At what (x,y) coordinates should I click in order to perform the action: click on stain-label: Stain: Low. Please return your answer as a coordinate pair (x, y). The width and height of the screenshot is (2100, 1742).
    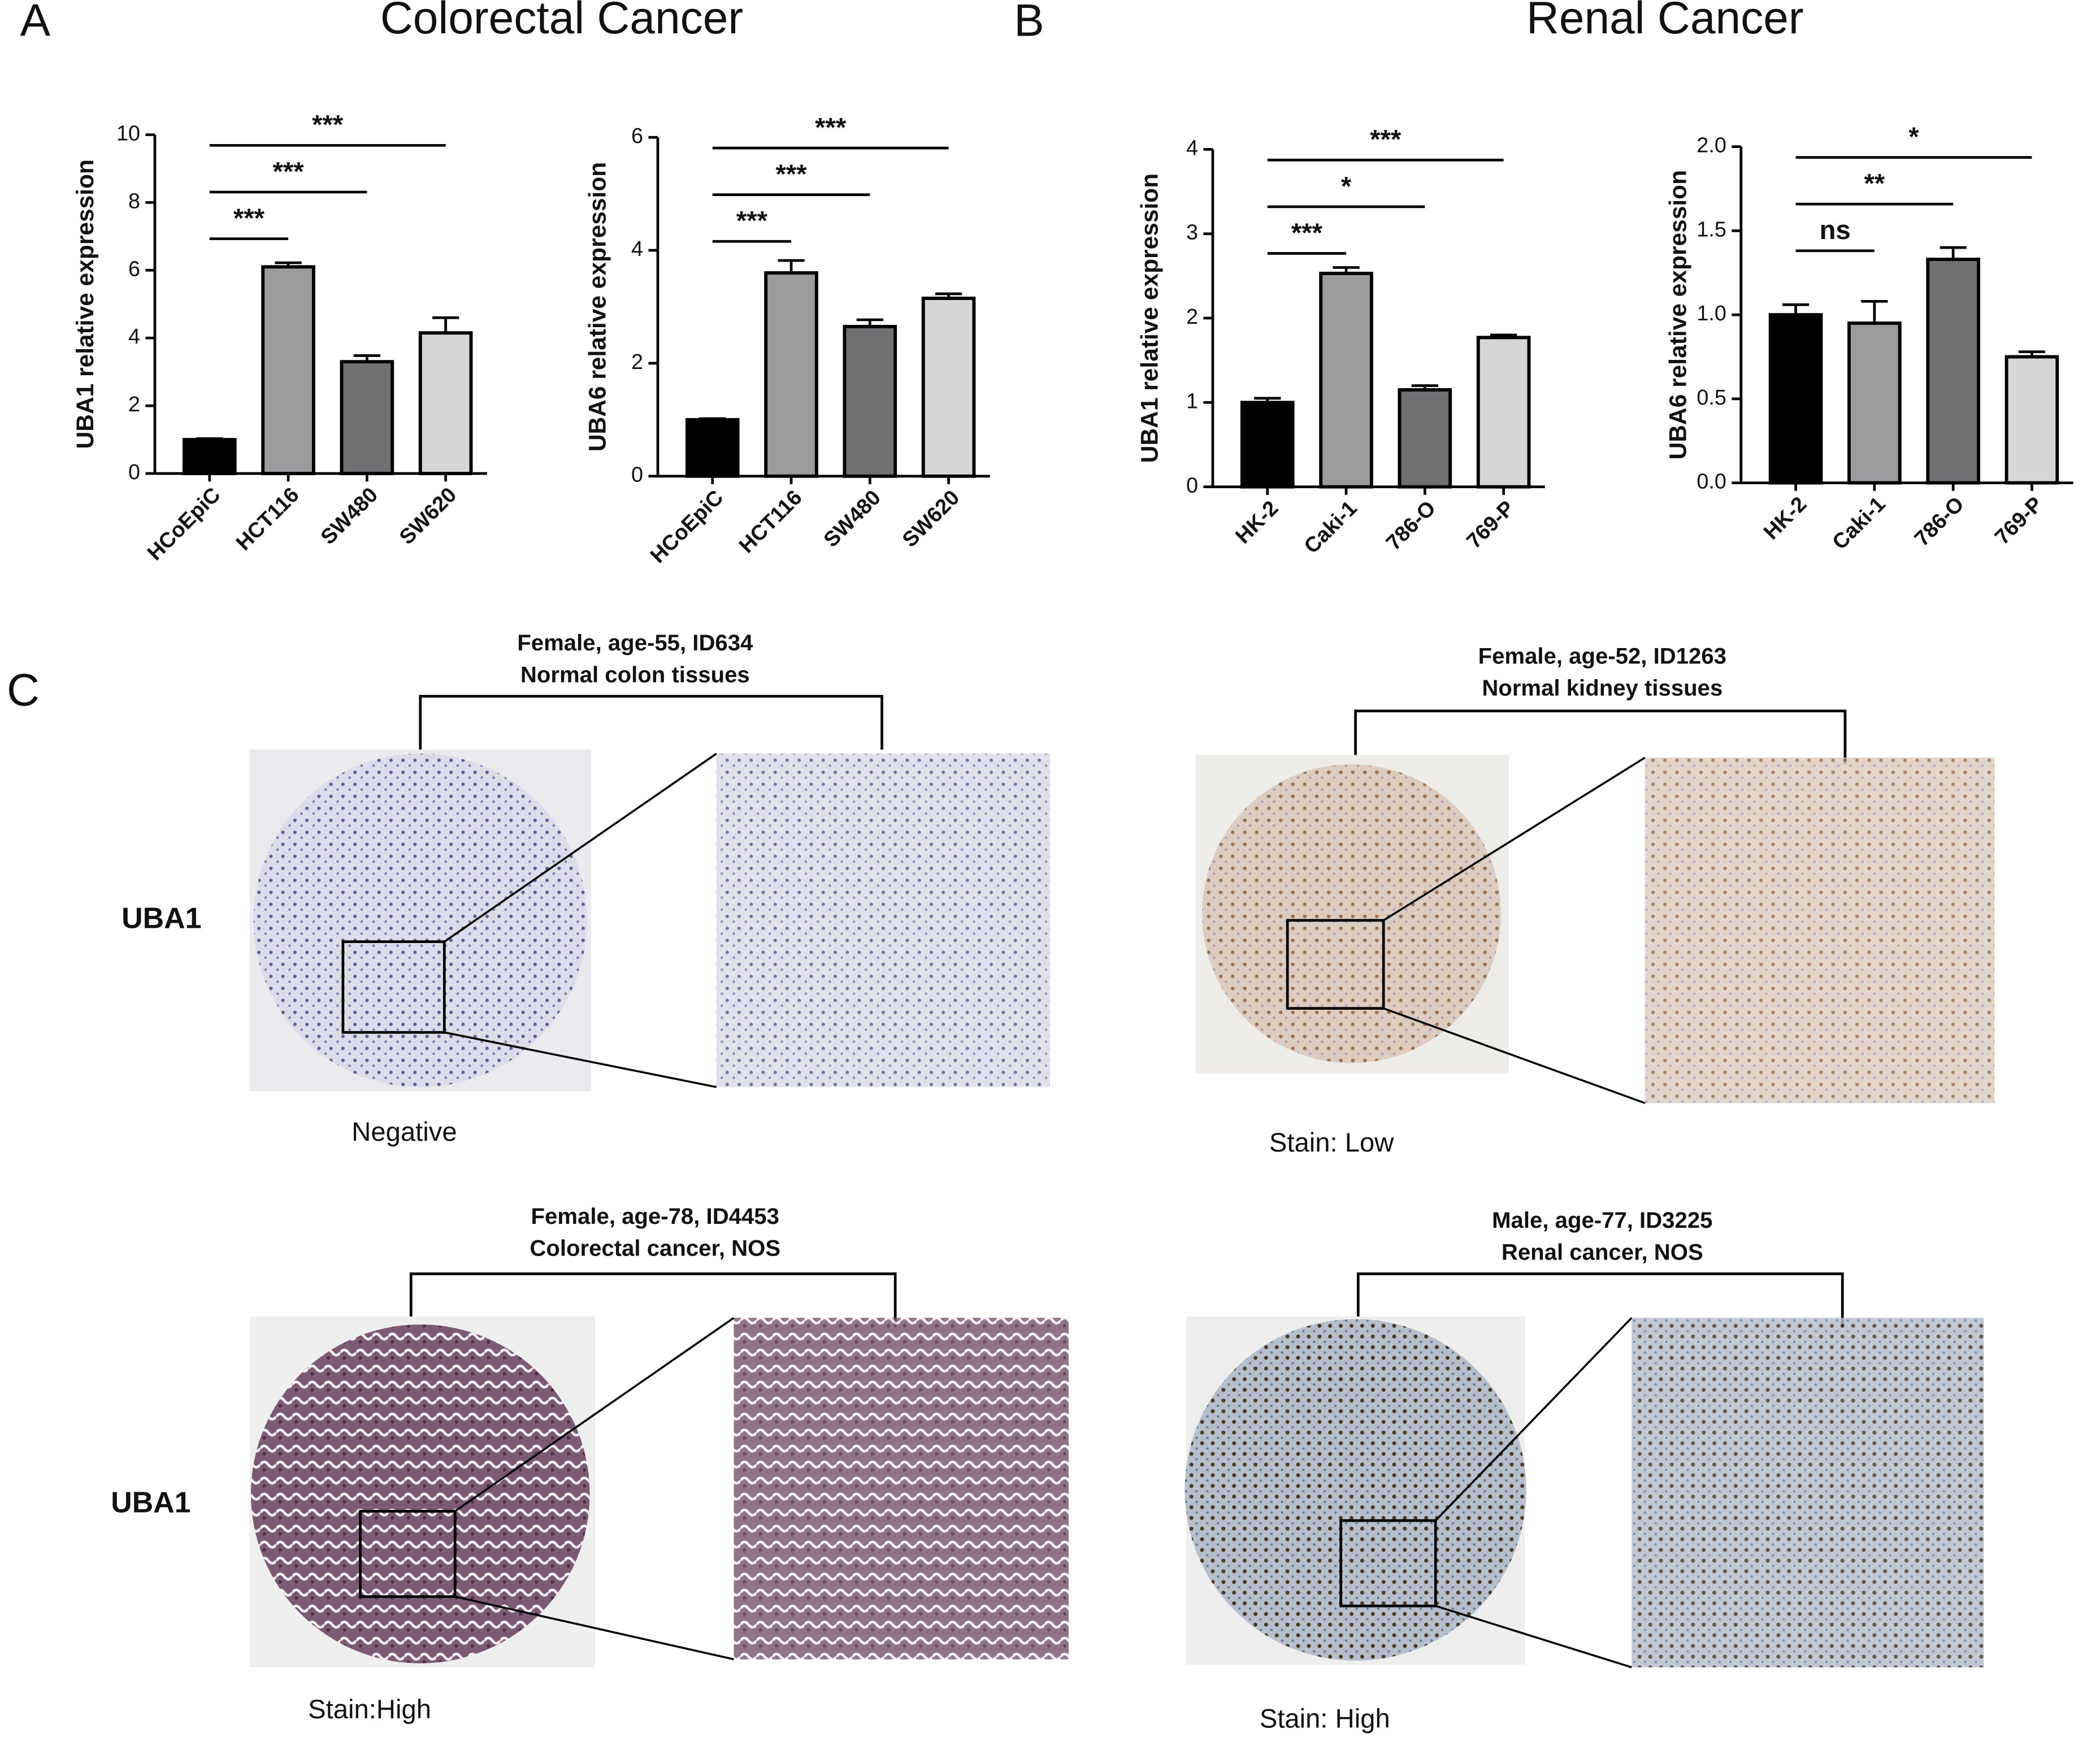
    Looking at the image, I should click on (1332, 1143).